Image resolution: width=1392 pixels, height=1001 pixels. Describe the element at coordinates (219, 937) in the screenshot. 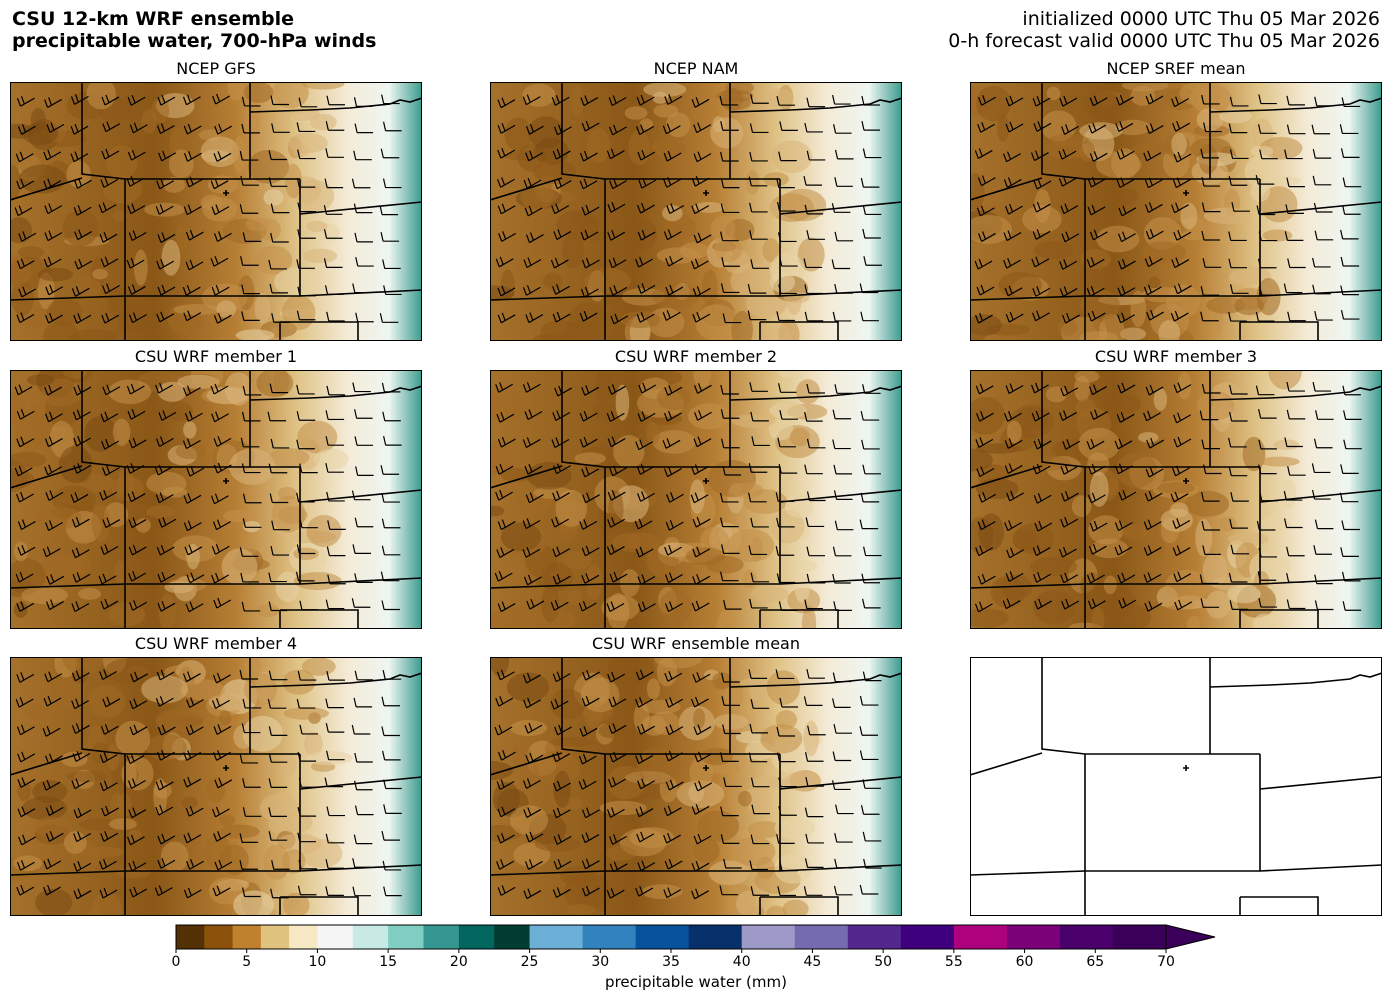

I see `colorbar-swatch` at that location.